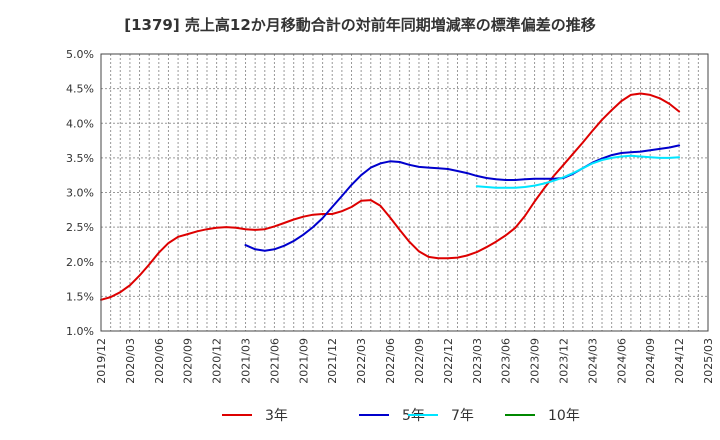  Describe the element at coordinates (564, 416) in the screenshot. I see `legend-label-3: 10年` at that location.